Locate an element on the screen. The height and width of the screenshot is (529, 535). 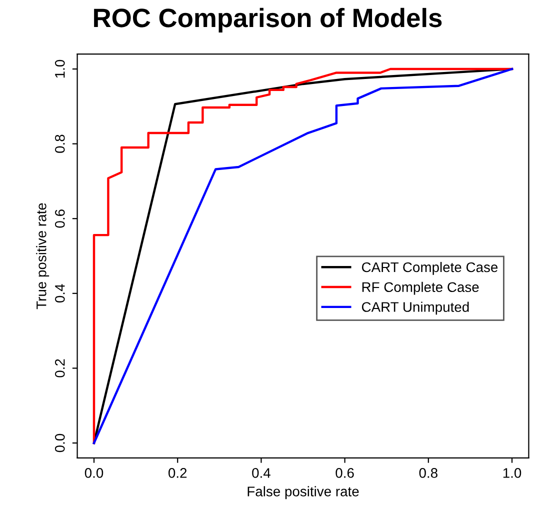
y-axis-title: True positive rate is located at coordinates (43, 256).